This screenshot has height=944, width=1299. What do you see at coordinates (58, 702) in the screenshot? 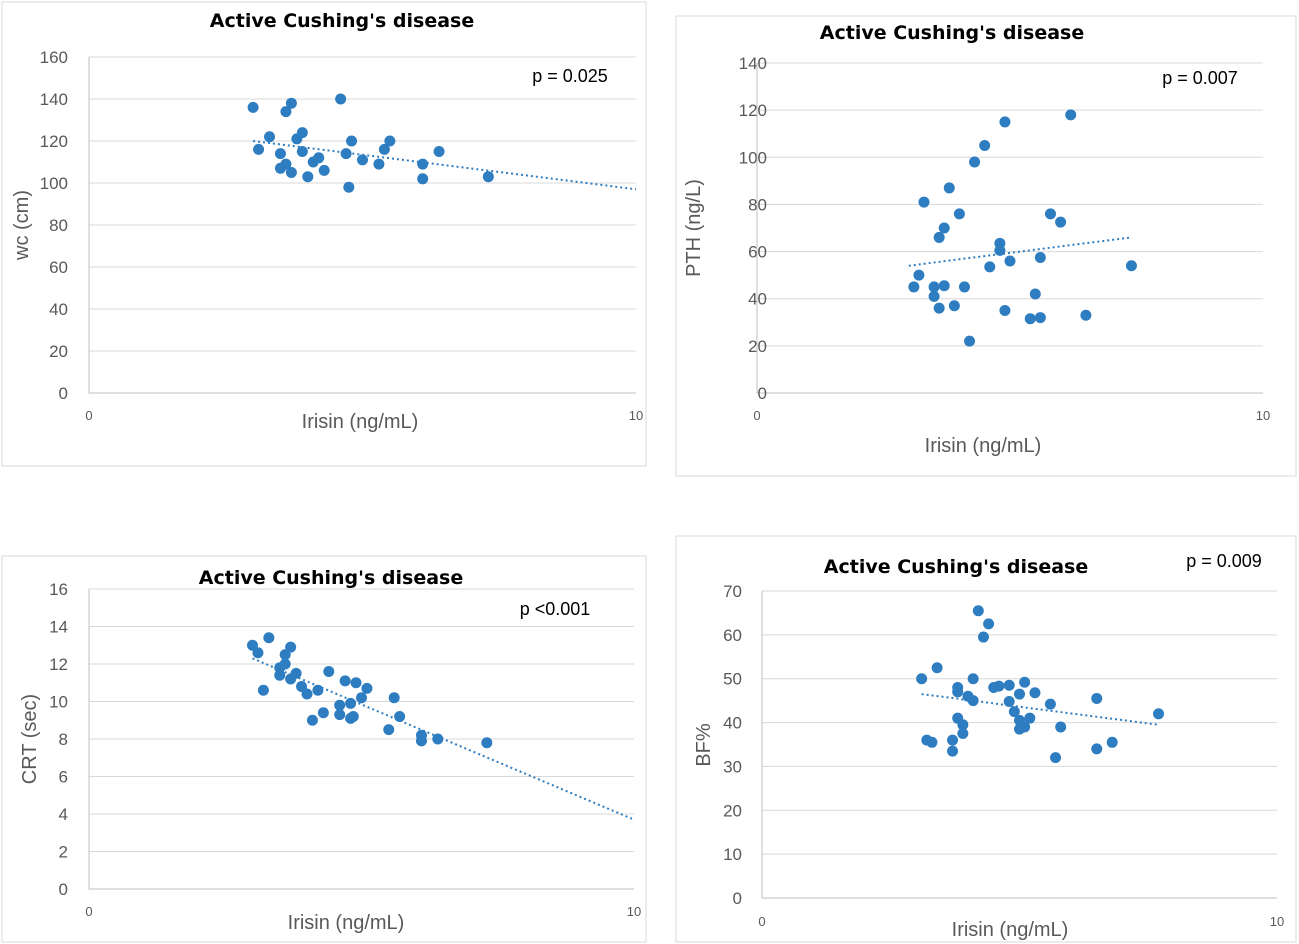
I see `y-tick-label: 10` at bounding box center [58, 702].